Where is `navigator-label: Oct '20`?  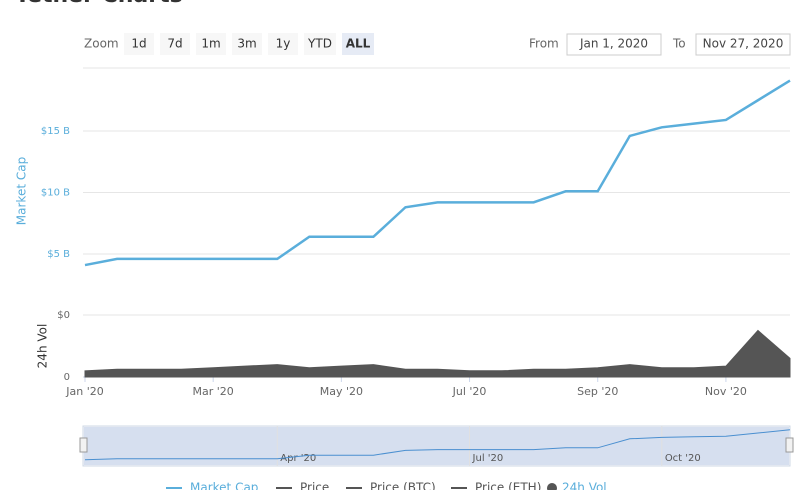
navigator-label: Oct '20 is located at coordinates (683, 458).